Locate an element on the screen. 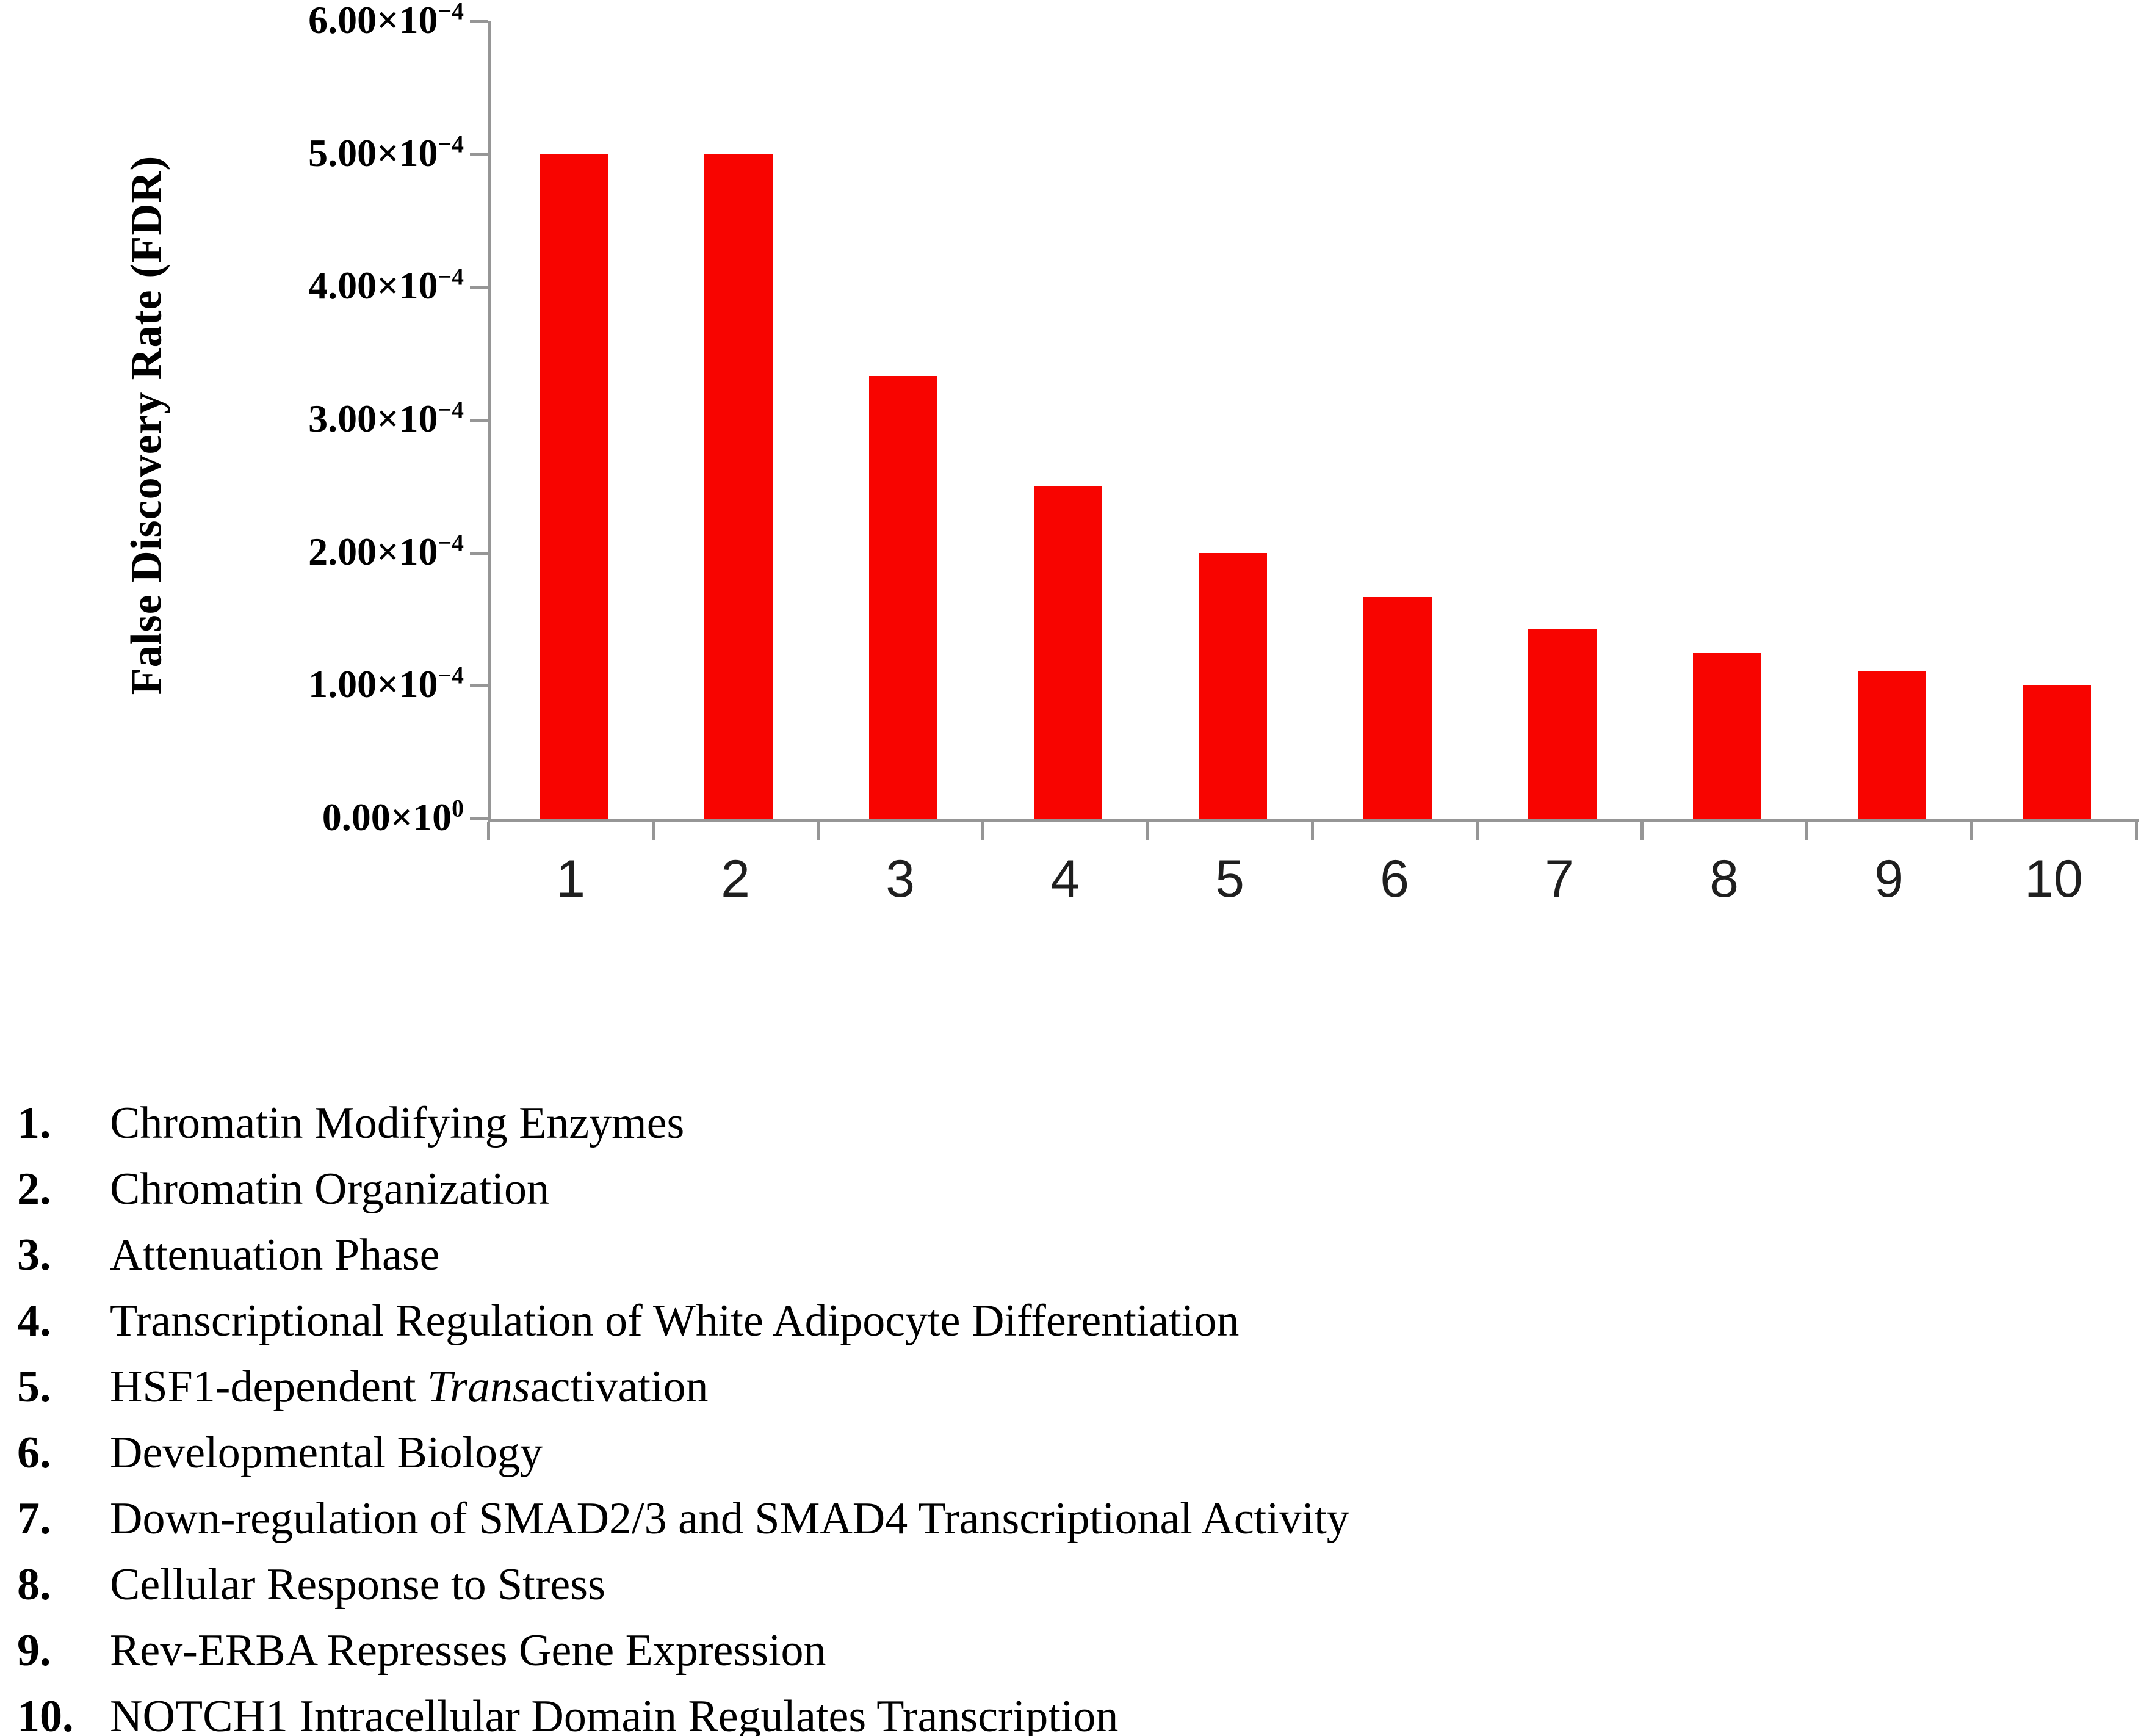 This screenshot has height=1736, width=2144. y-tick-label: 2.00×10−4 is located at coordinates (320, 552).